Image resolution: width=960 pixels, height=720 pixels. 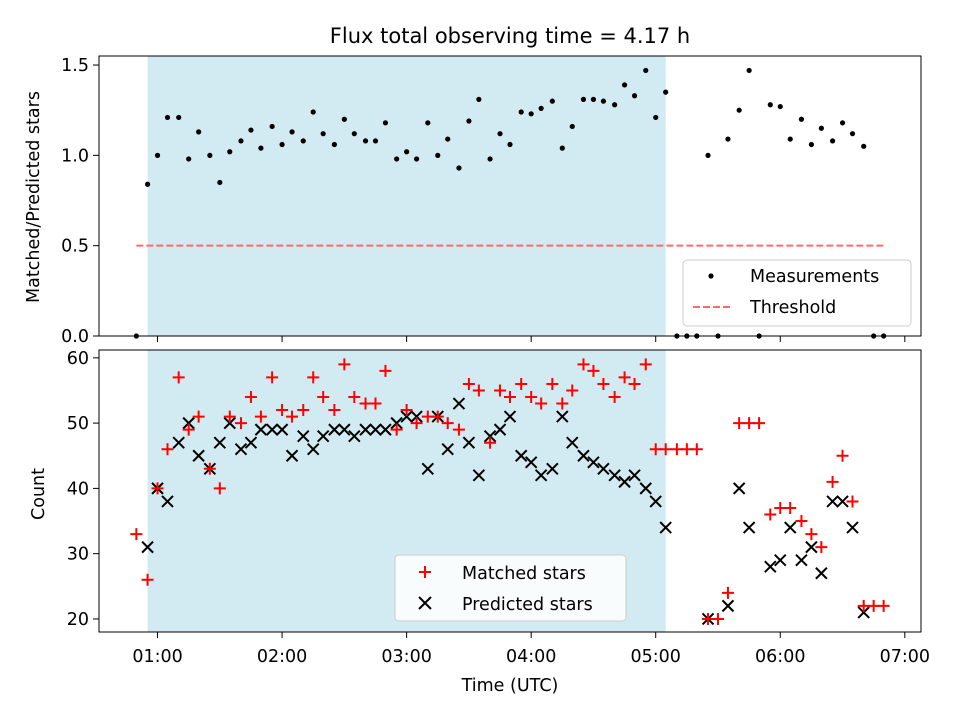 I want to click on x-axis-label: Time (UTC), so click(x=510, y=686).